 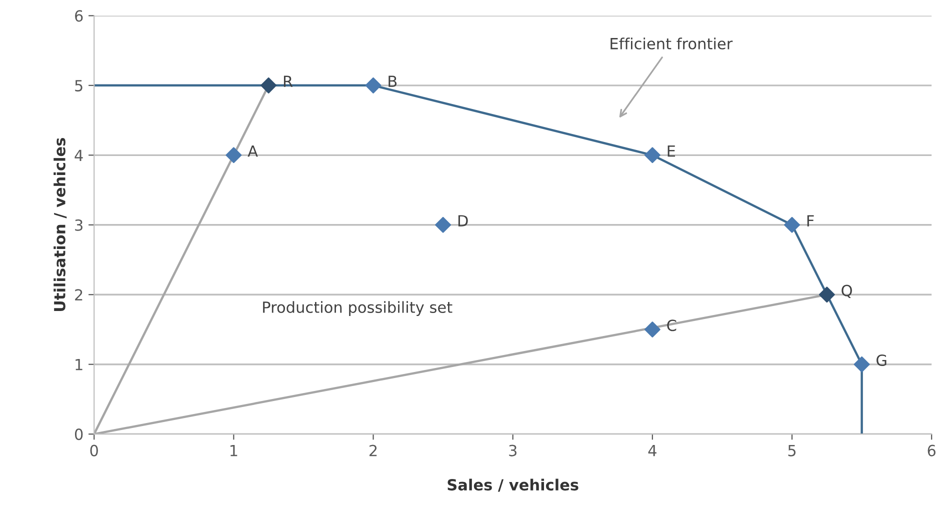 What do you see at coordinates (671, 151) in the screenshot?
I see `annotation: E` at bounding box center [671, 151].